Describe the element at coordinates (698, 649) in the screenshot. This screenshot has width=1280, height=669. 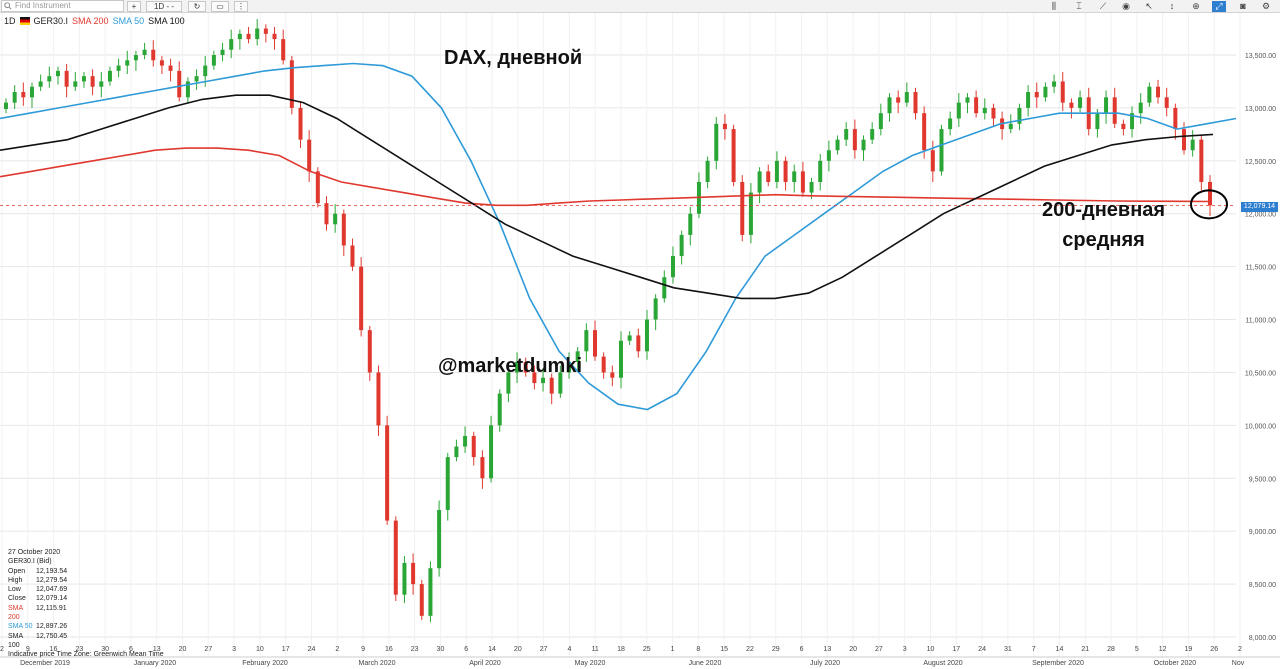
I see `x-tick-label: 8` at that location.